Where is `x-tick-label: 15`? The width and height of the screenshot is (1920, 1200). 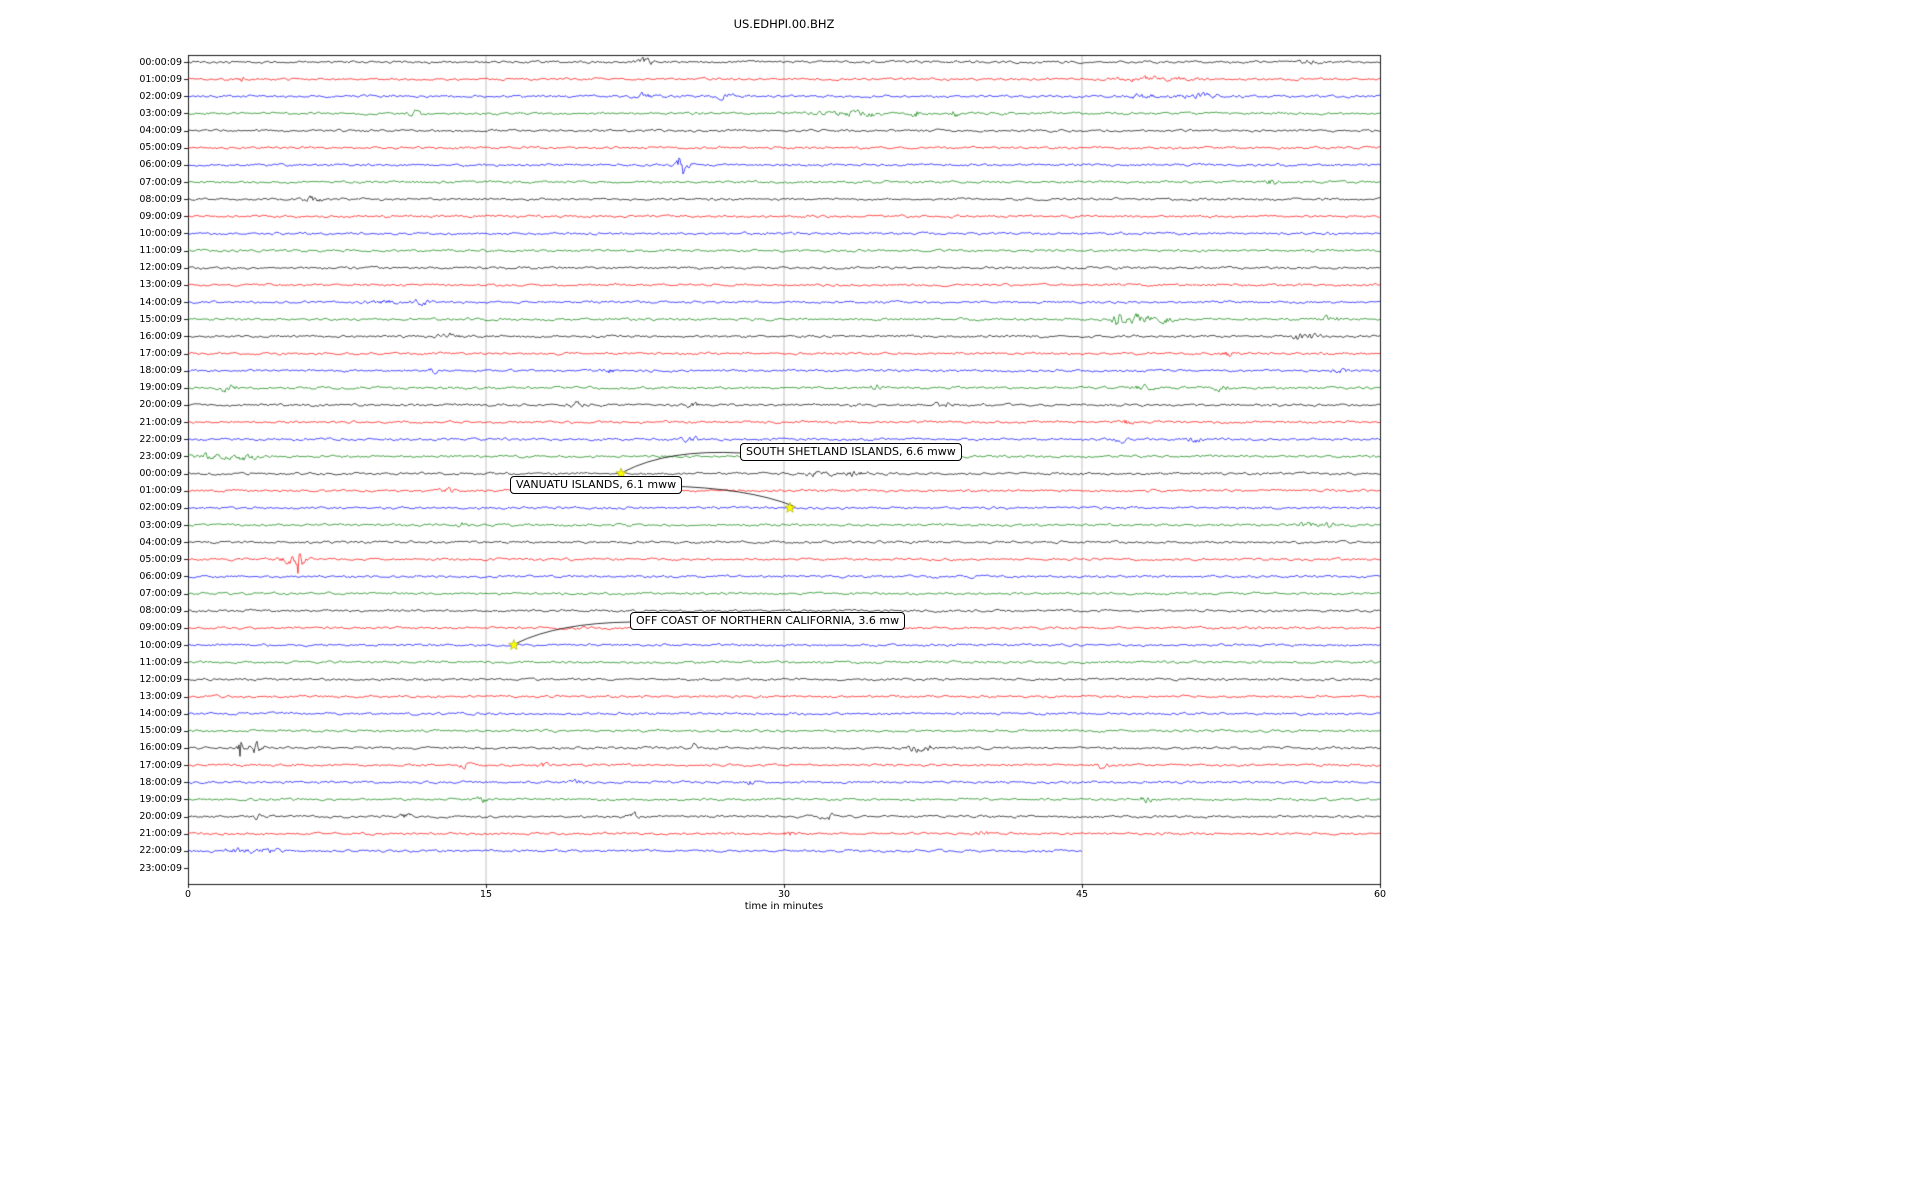
x-tick-label: 15 is located at coordinates (486, 894).